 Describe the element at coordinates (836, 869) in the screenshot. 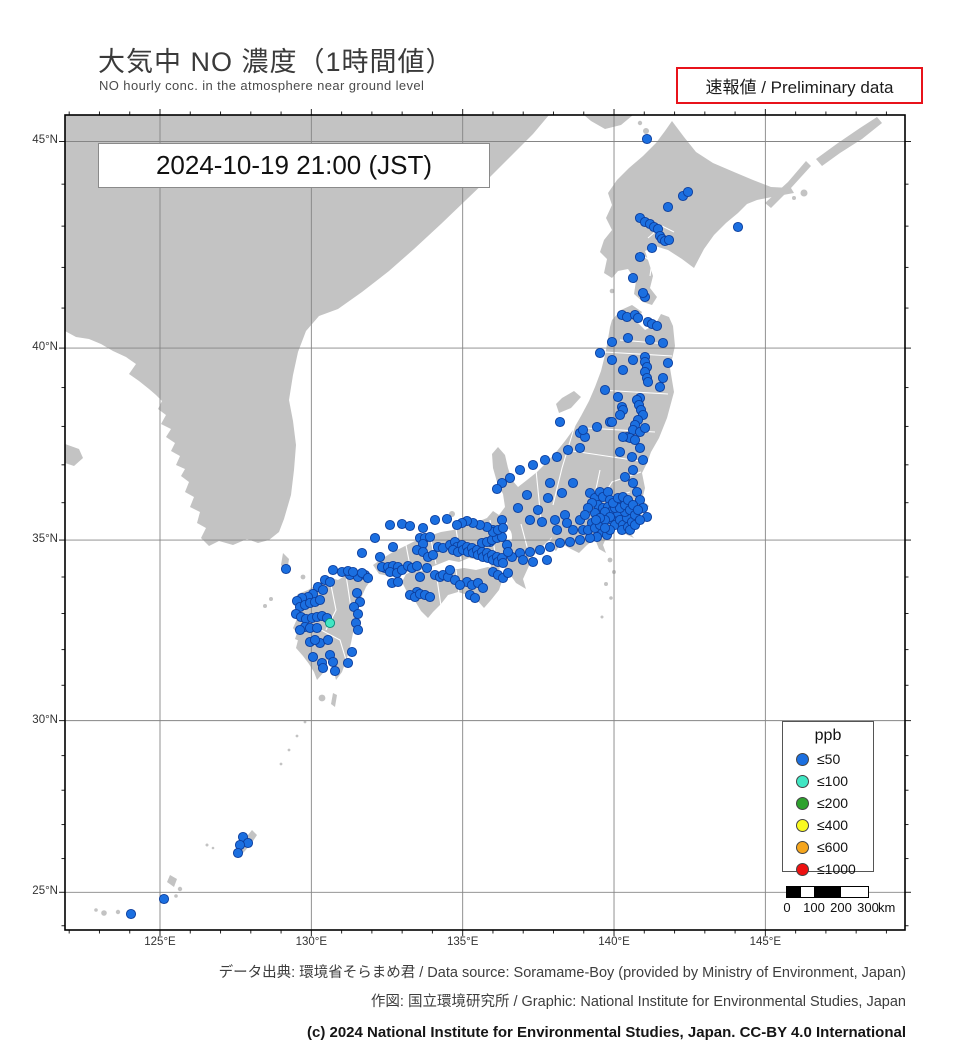

I see `legend-bin-label: ≤1000` at that location.